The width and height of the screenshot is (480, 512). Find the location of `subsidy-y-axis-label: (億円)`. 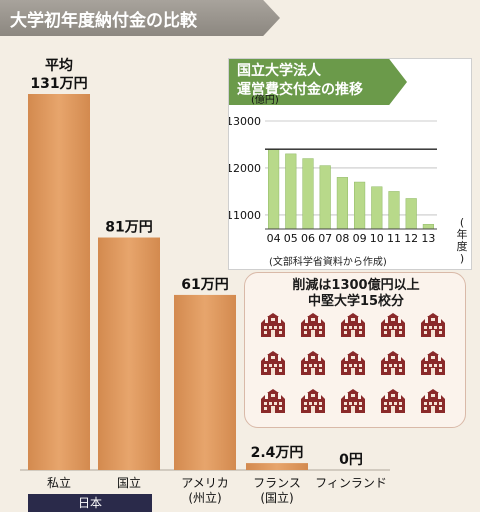

subsidy-y-axis-label: (億円) is located at coordinates (265, 99).